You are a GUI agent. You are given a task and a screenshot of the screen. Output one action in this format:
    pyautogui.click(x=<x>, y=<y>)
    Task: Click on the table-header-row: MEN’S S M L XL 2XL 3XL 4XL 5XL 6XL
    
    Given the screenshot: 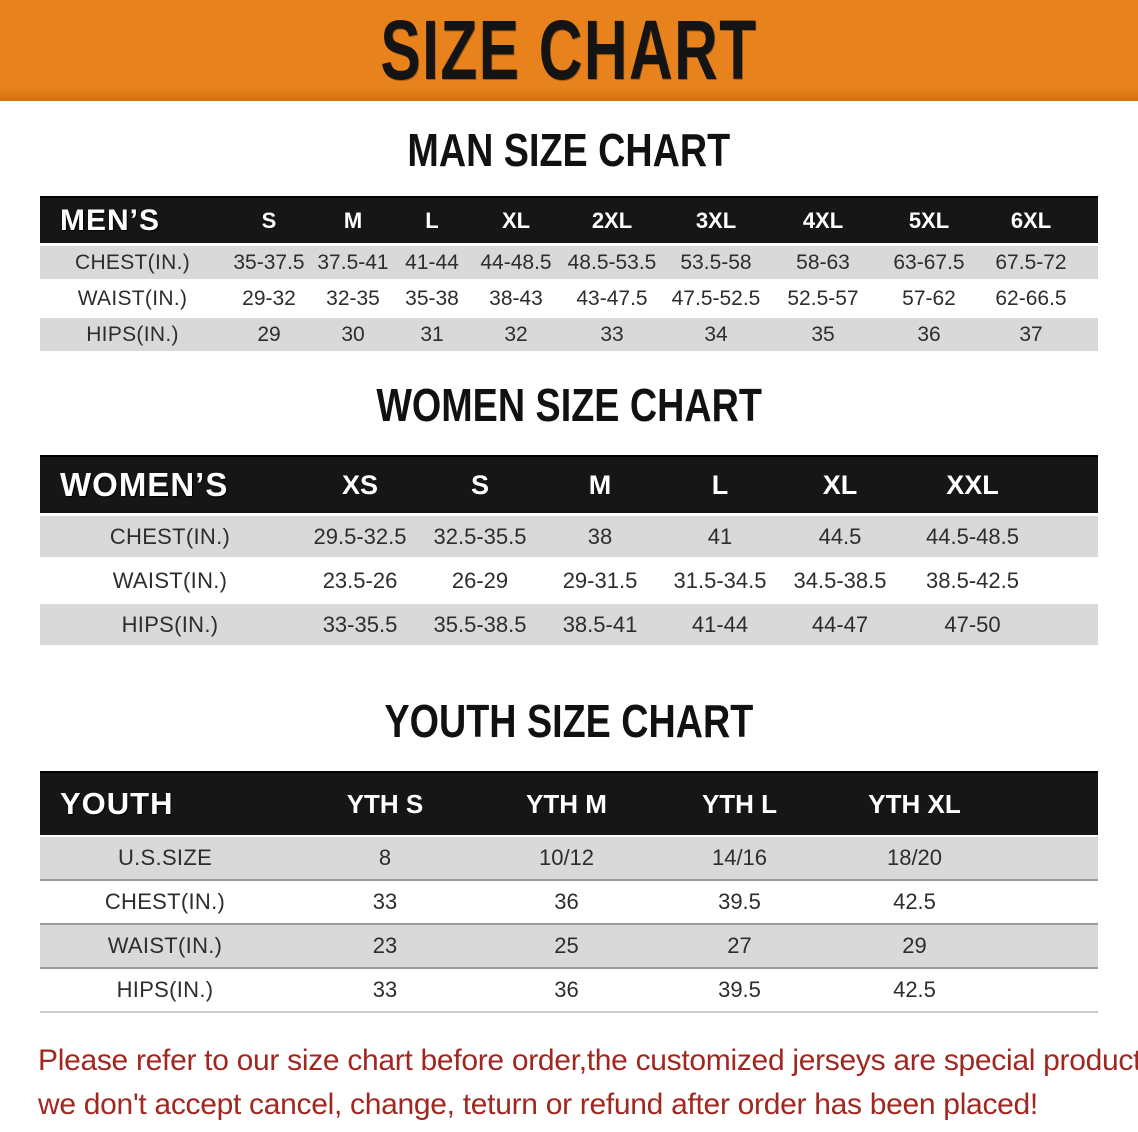 What is the action you would take?
    pyautogui.click(x=569, y=219)
    